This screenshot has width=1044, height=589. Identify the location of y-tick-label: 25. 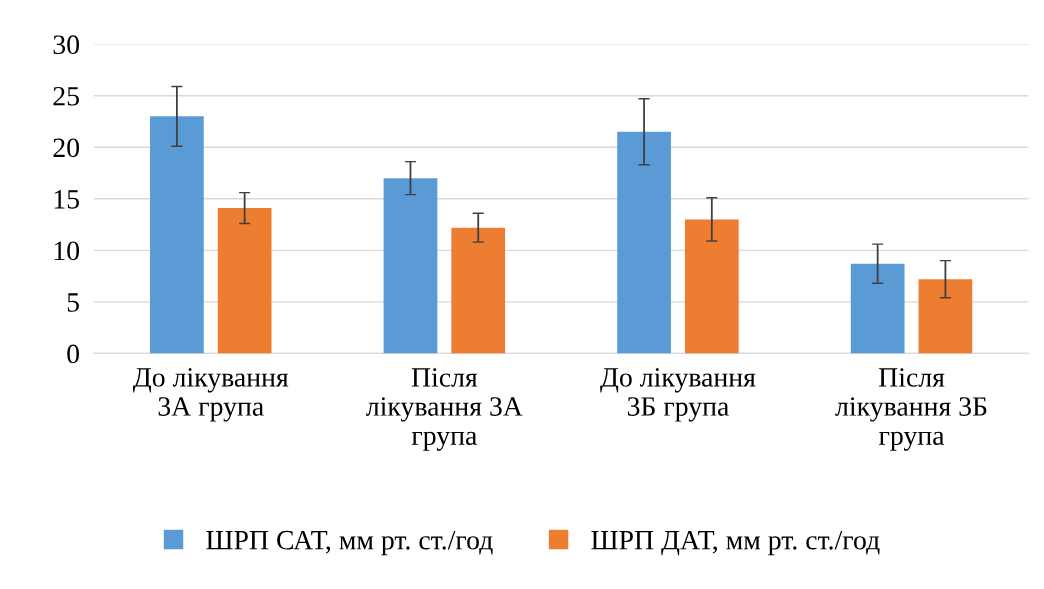
(66, 96).